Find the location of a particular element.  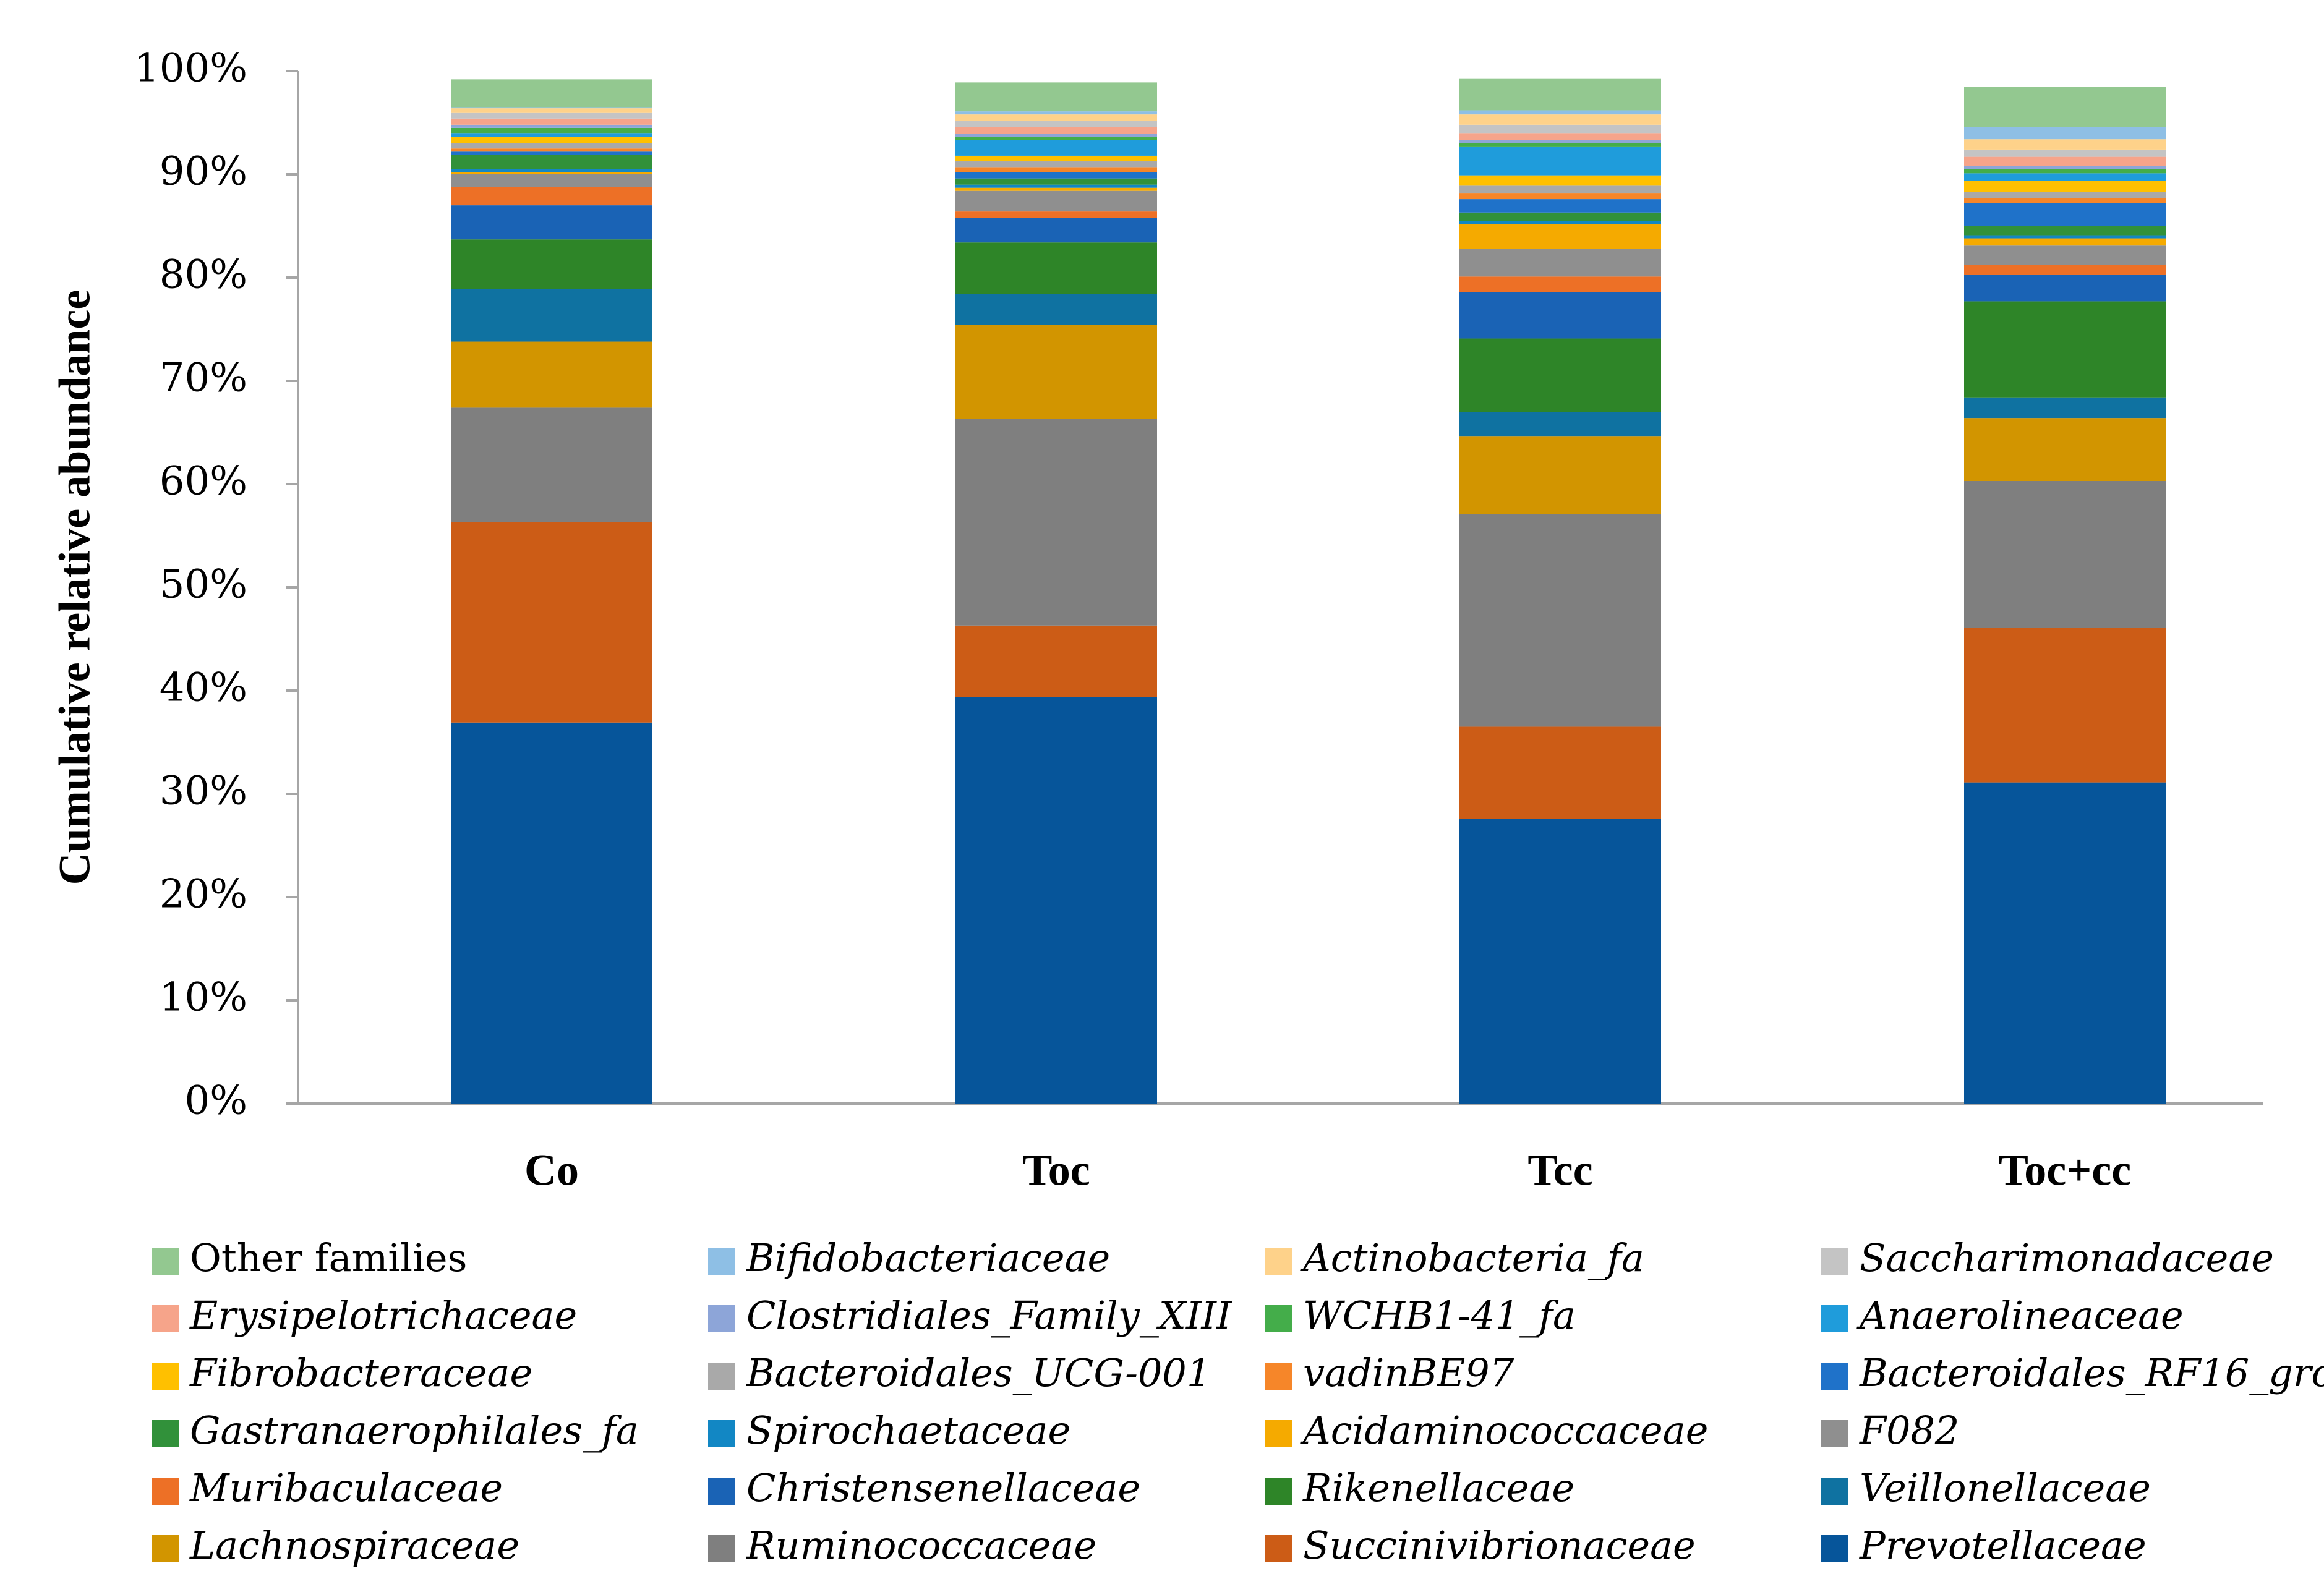

bar-segment-clostridiales-family-xiii is located at coordinates (1560, 141).